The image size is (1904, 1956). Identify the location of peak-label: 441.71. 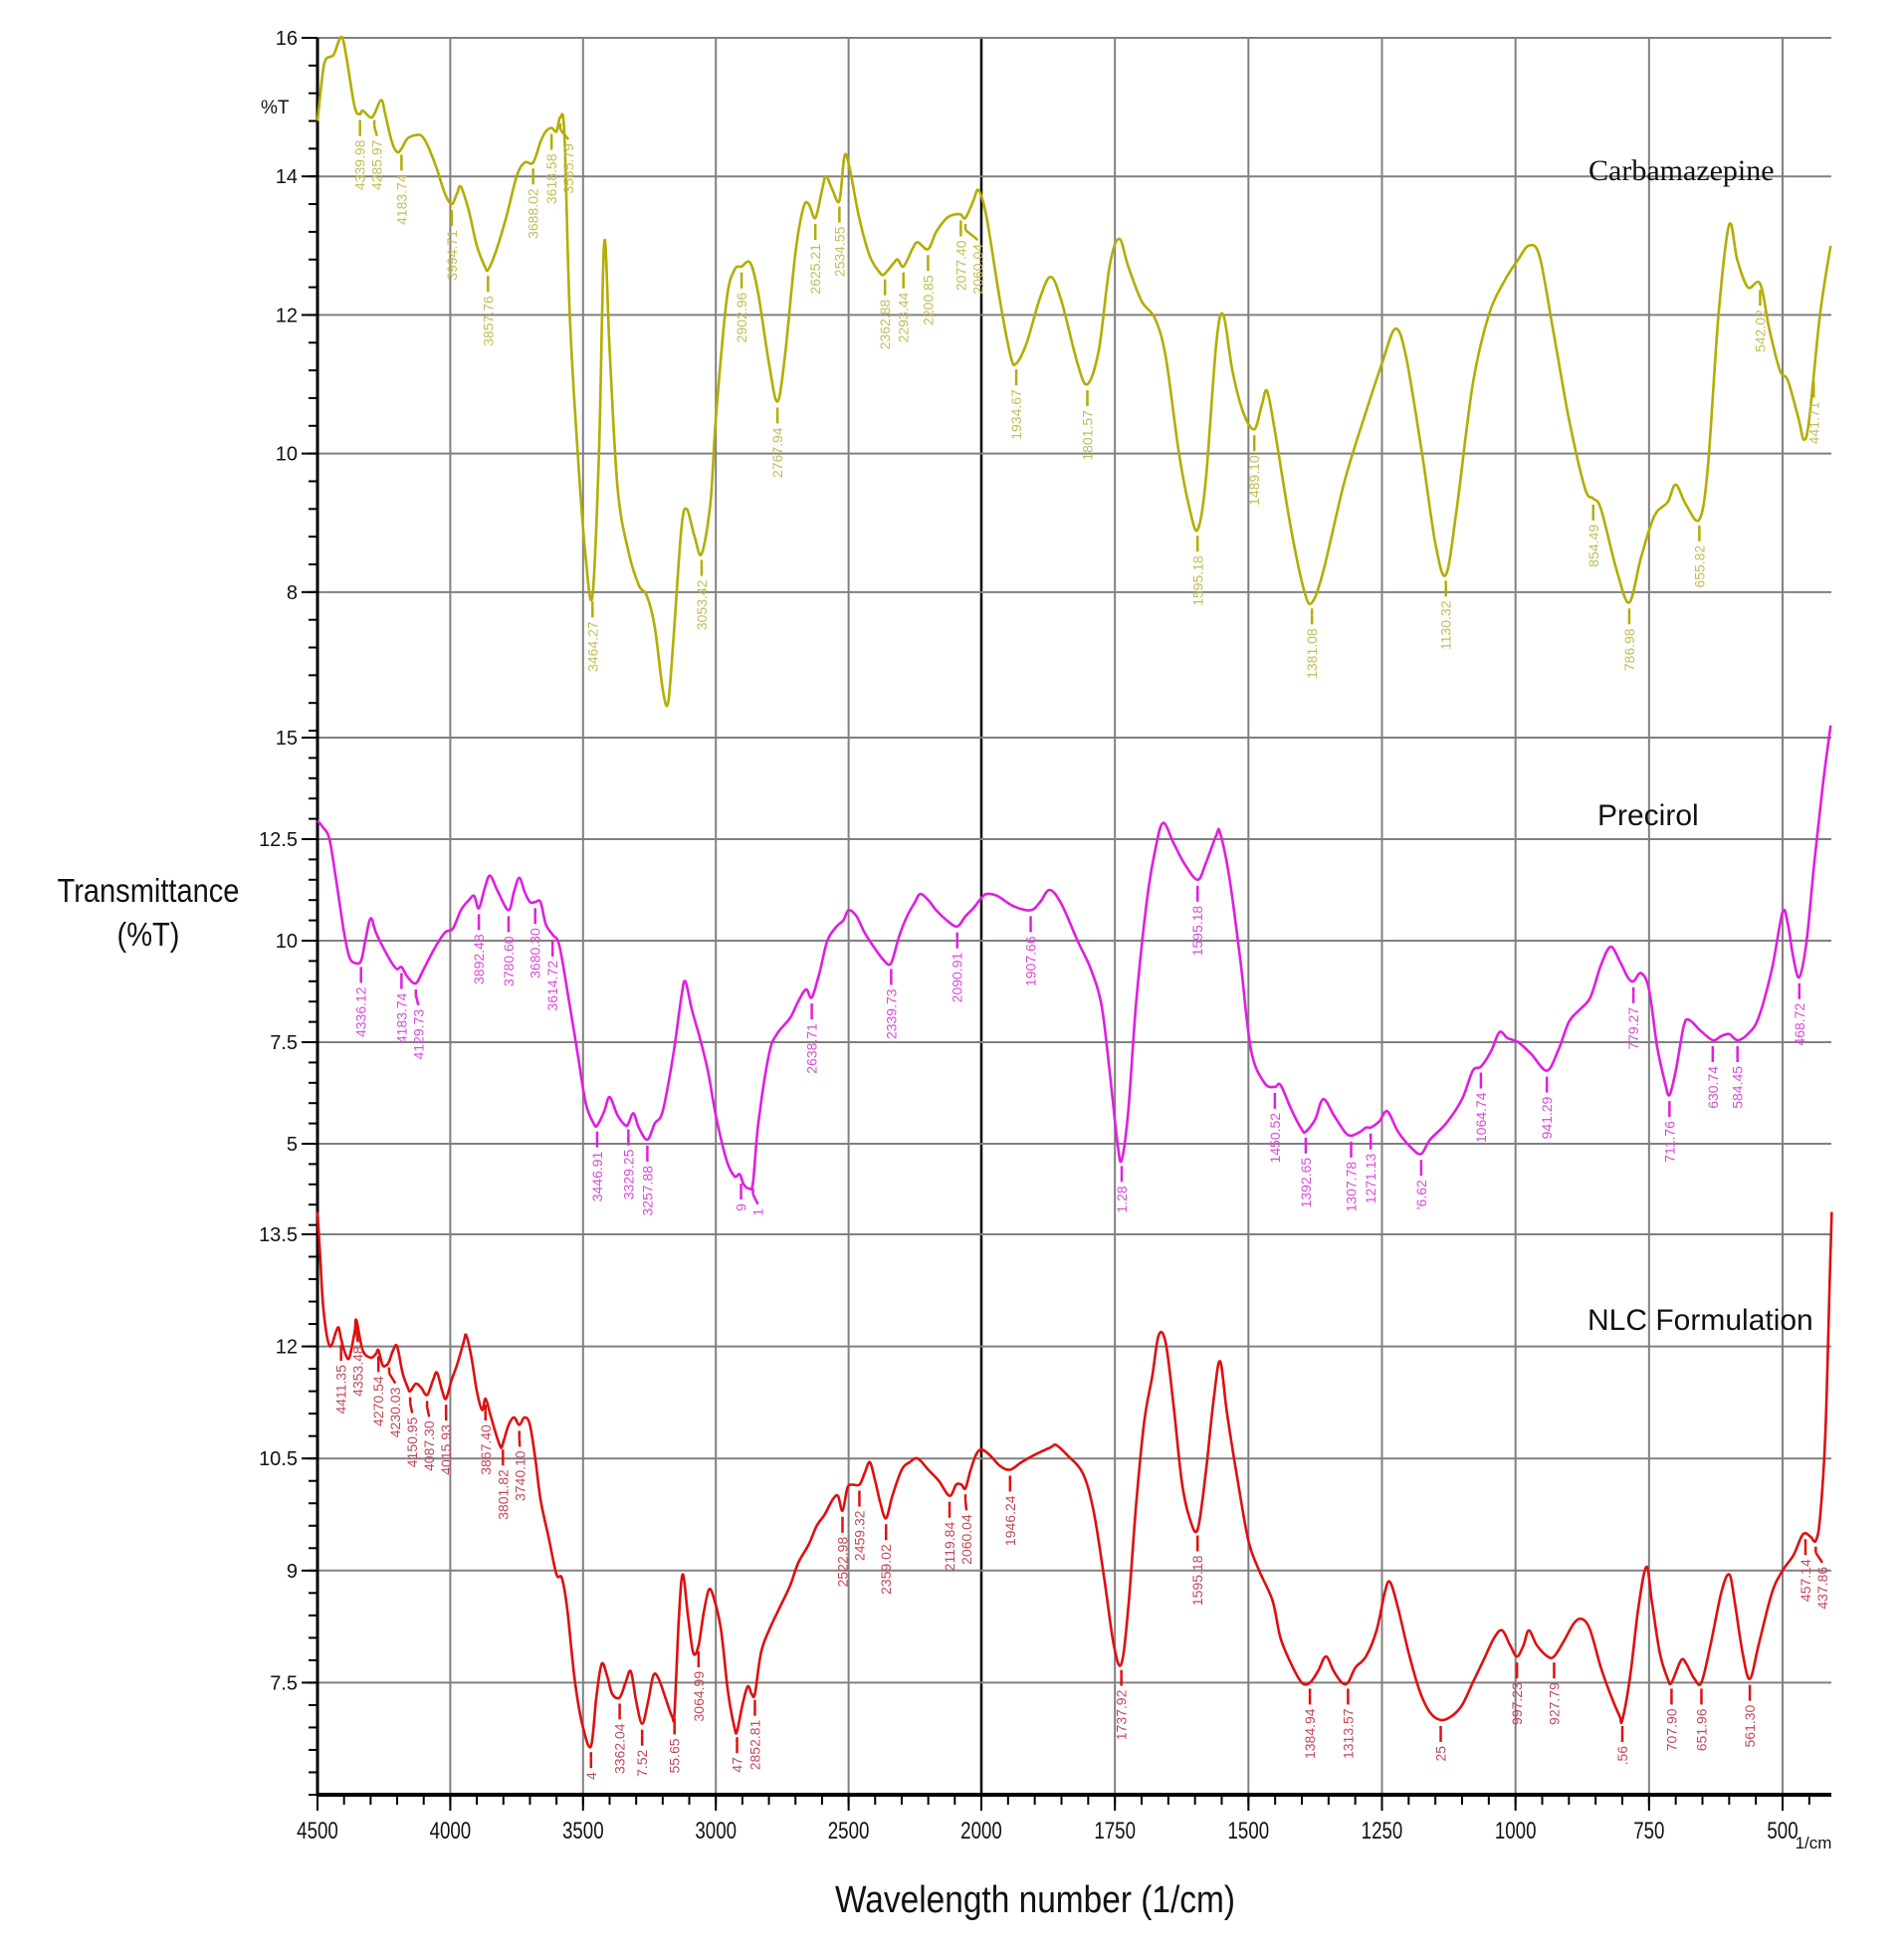
(1813, 423).